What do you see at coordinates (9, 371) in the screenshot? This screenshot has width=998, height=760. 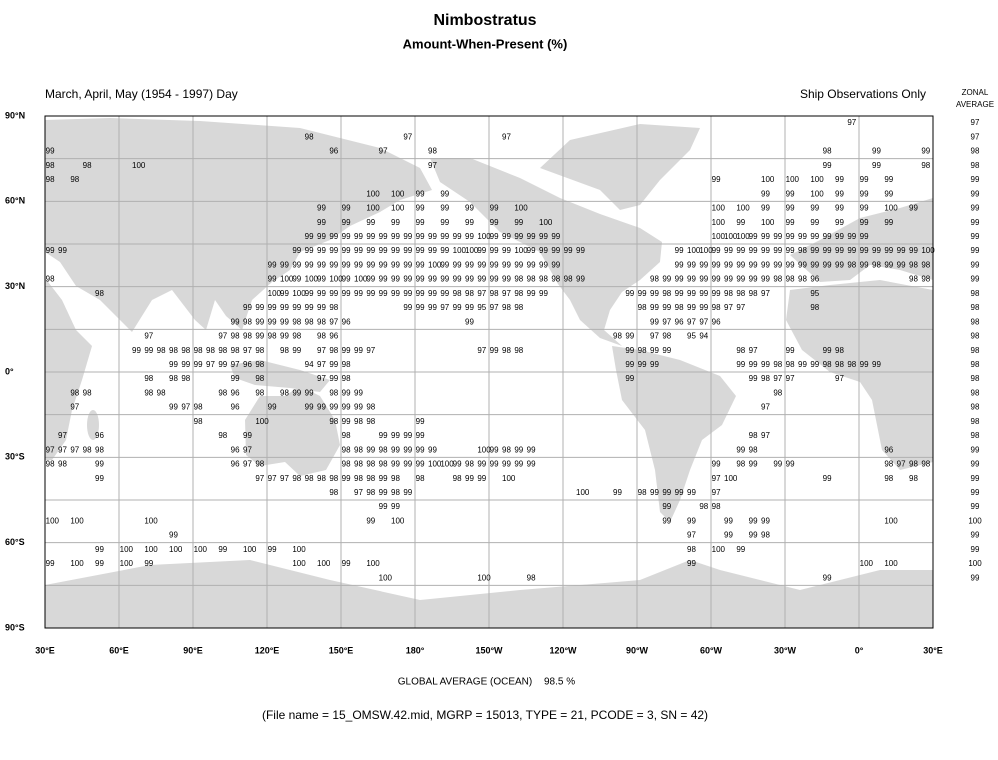 I see `y-tick-label: 0°` at bounding box center [9, 371].